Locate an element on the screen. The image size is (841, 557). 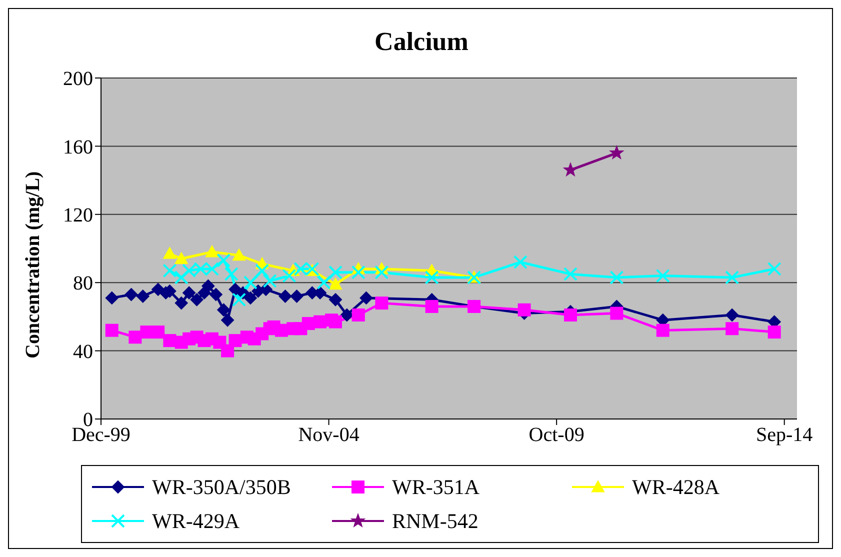
y-tick-label: 120 is located at coordinates (78, 215).